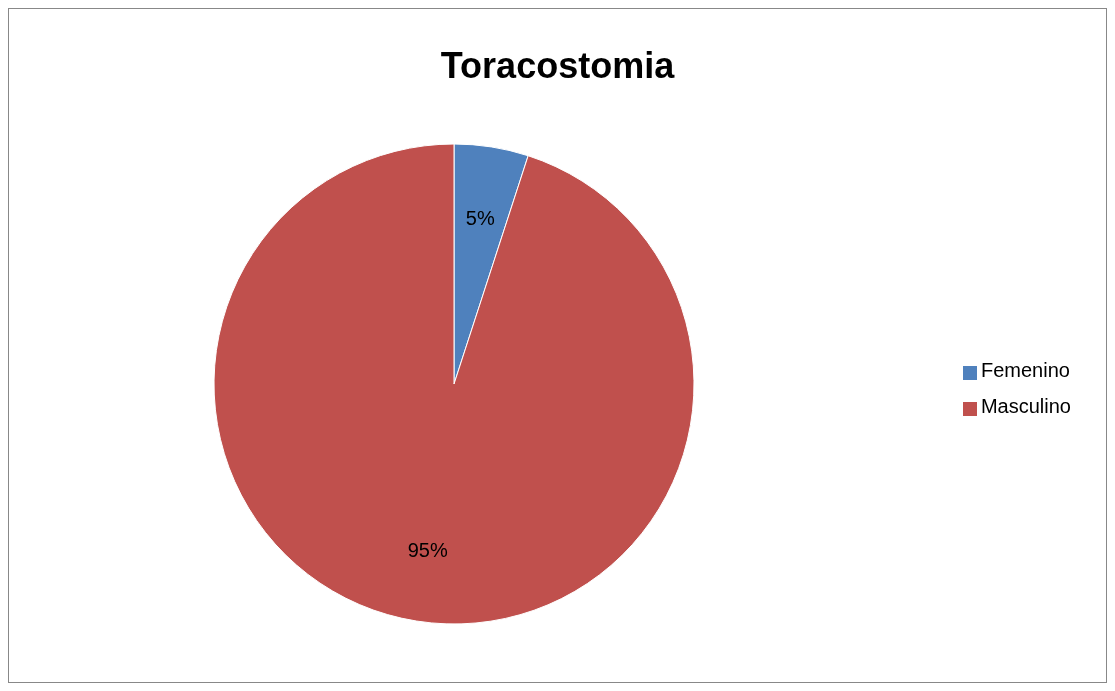  I want to click on legend-label: Femenino, so click(1025, 370).